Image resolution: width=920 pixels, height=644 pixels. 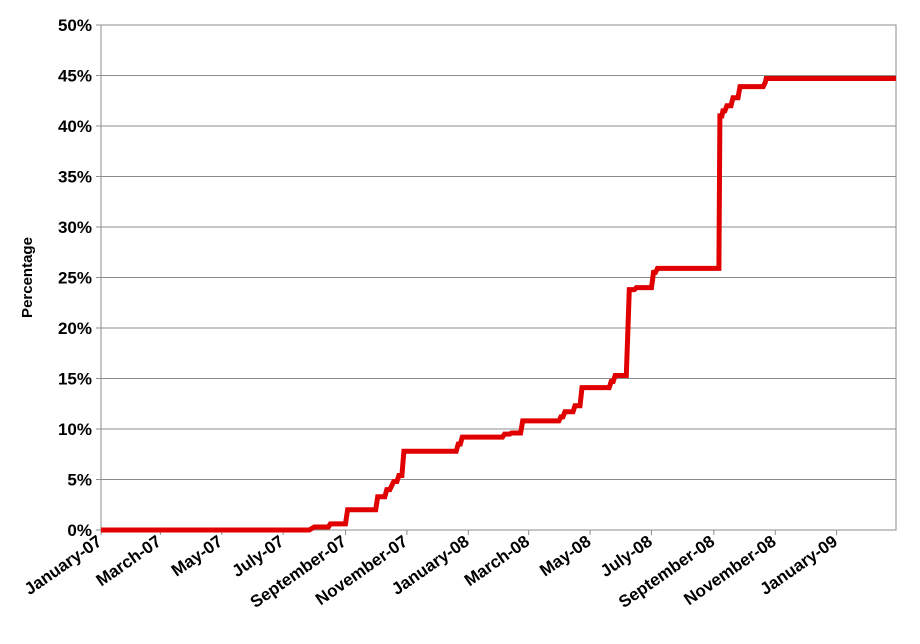 I want to click on x-tick-label: March-08, so click(x=497, y=561).